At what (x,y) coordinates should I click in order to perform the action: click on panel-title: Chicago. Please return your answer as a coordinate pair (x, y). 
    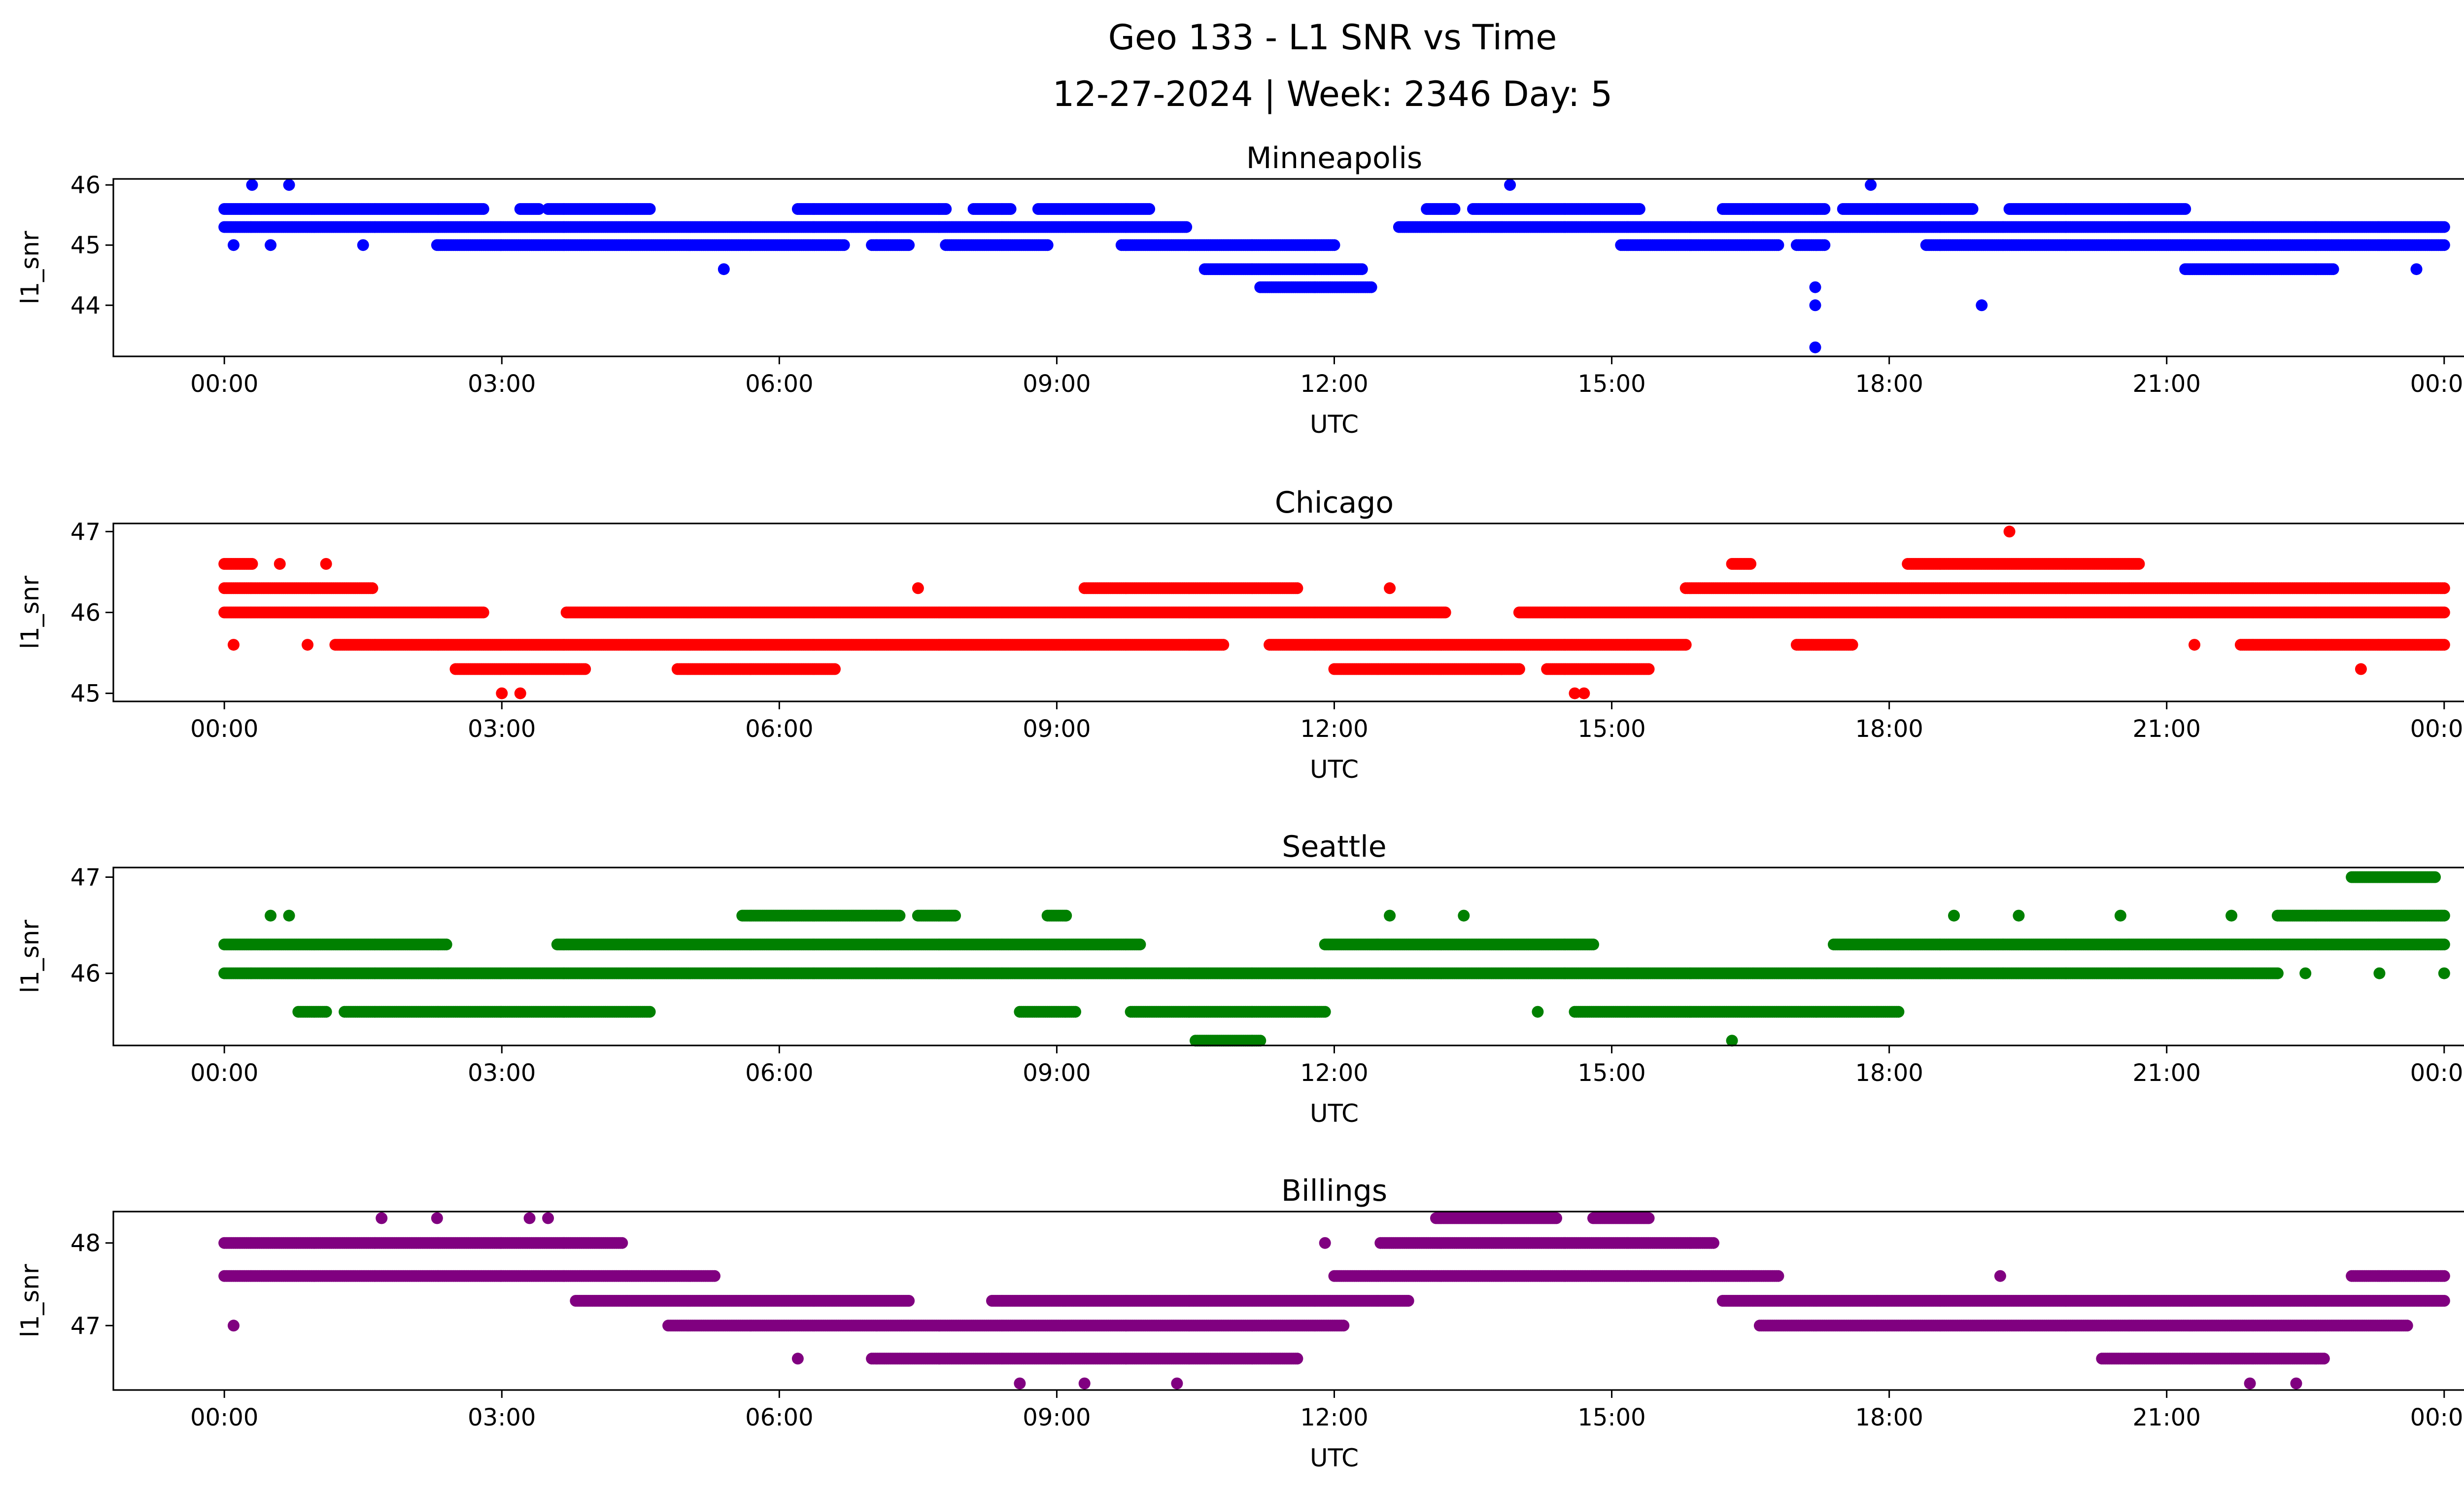
    Looking at the image, I should click on (1334, 503).